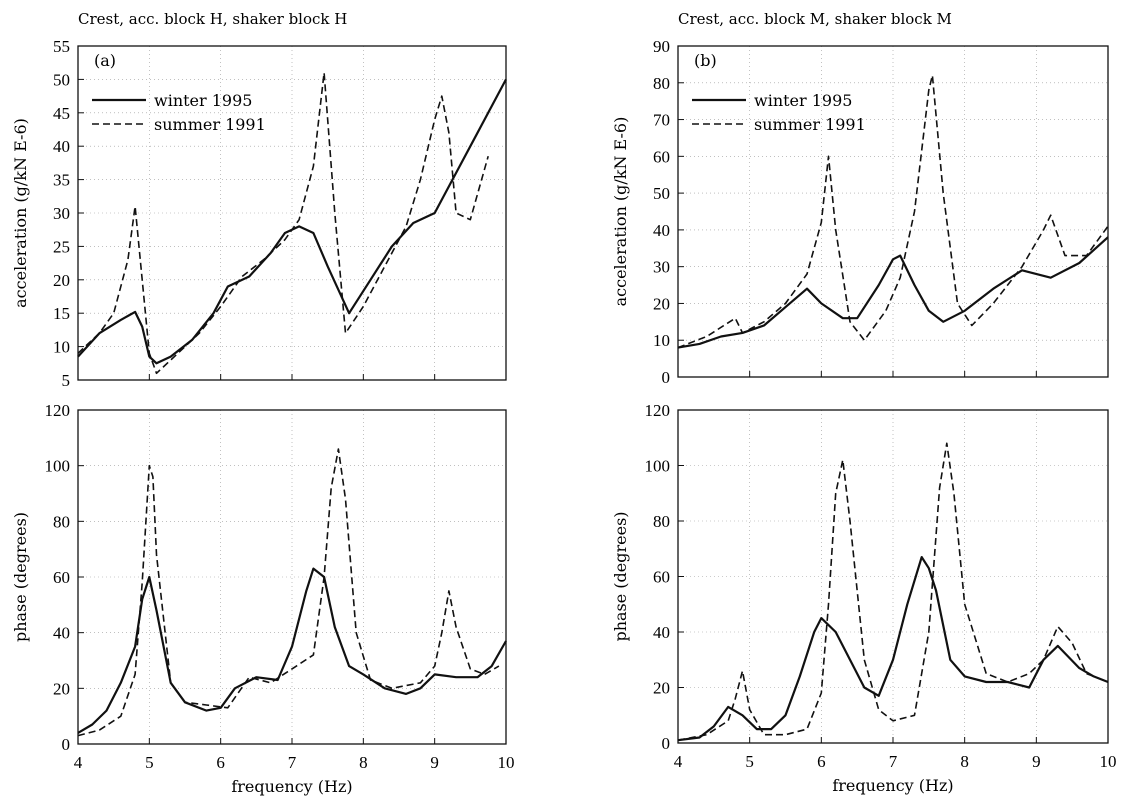  Describe the element at coordinates (61, 246) in the screenshot. I see `y-tick-label: 25` at that location.